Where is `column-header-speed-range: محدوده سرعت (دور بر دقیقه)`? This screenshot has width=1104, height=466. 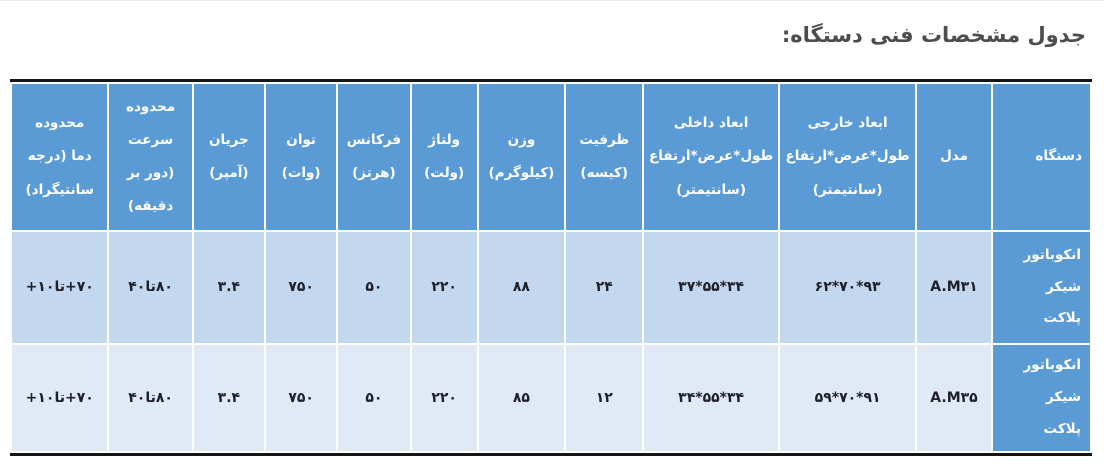 column-header-speed-range: محدوده سرعت (دور بر دقیقه) is located at coordinates (150, 157).